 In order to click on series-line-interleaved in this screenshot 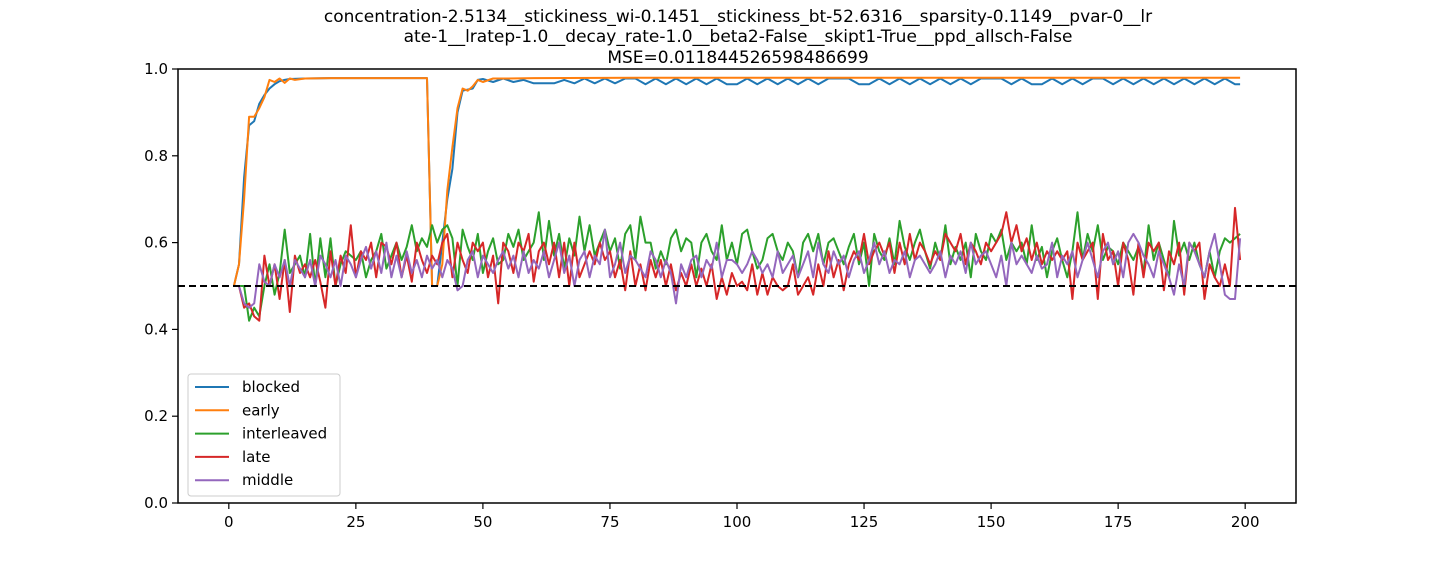, I will do `click(737, 266)`.